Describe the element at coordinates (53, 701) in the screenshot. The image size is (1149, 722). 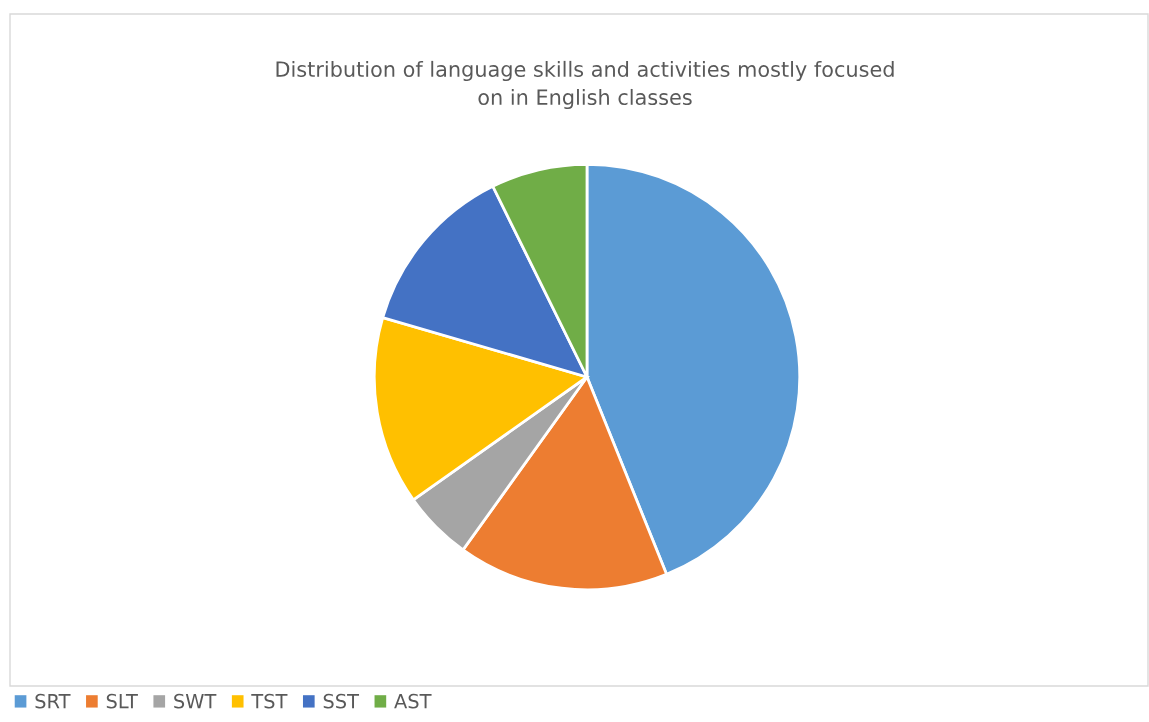
I see `legend-label: SRT` at that location.